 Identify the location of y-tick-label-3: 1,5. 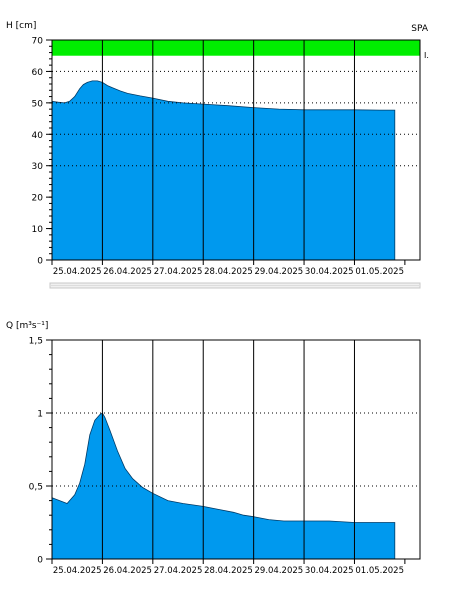
(36, 342).